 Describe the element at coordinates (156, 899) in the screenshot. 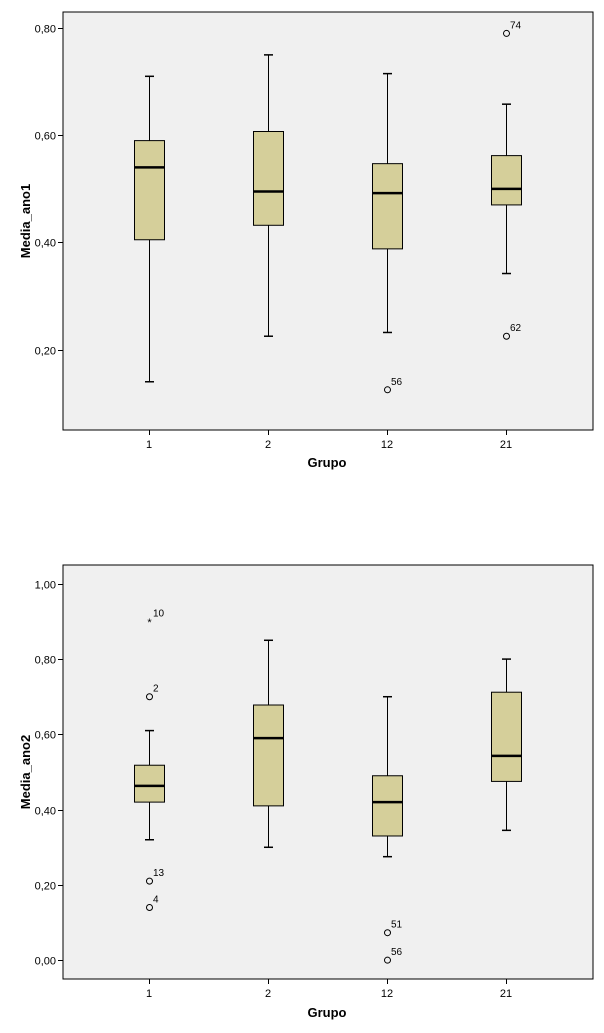

I see `outlier-label: 4` at that location.